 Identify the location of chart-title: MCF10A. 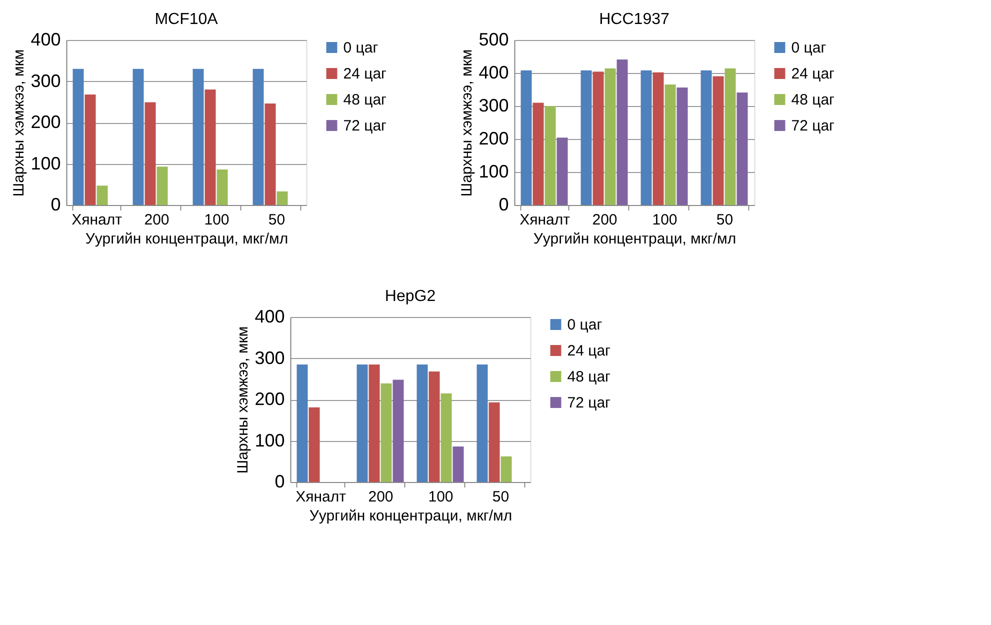
(186, 19).